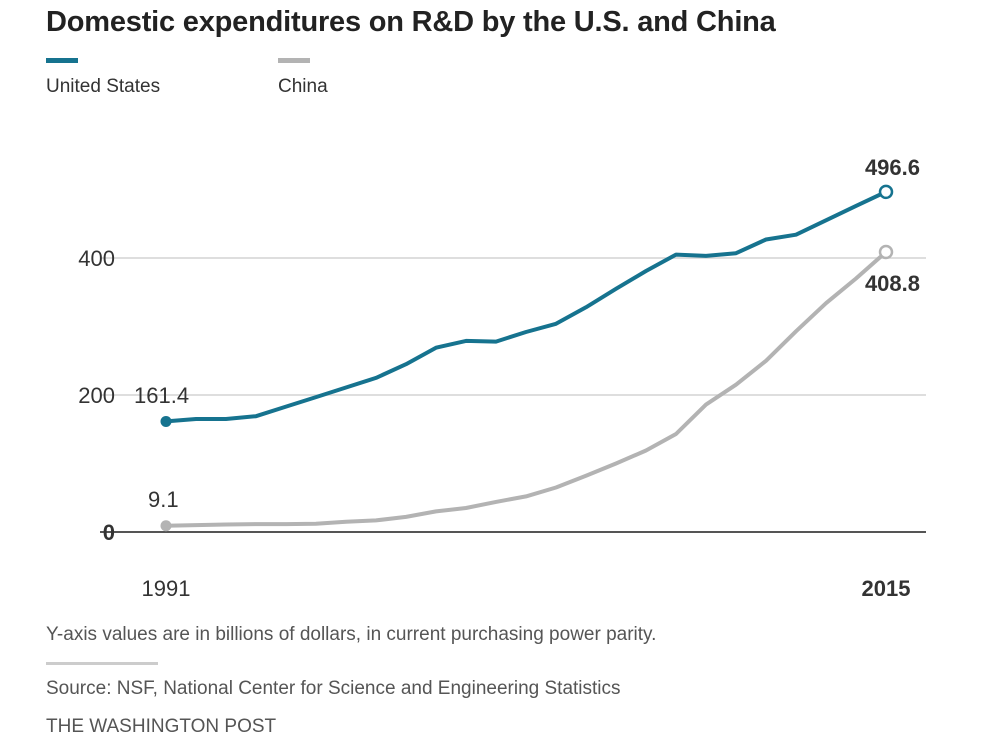 The height and width of the screenshot is (743, 983). What do you see at coordinates (886, 252) in the screenshot?
I see `end-point-china` at bounding box center [886, 252].